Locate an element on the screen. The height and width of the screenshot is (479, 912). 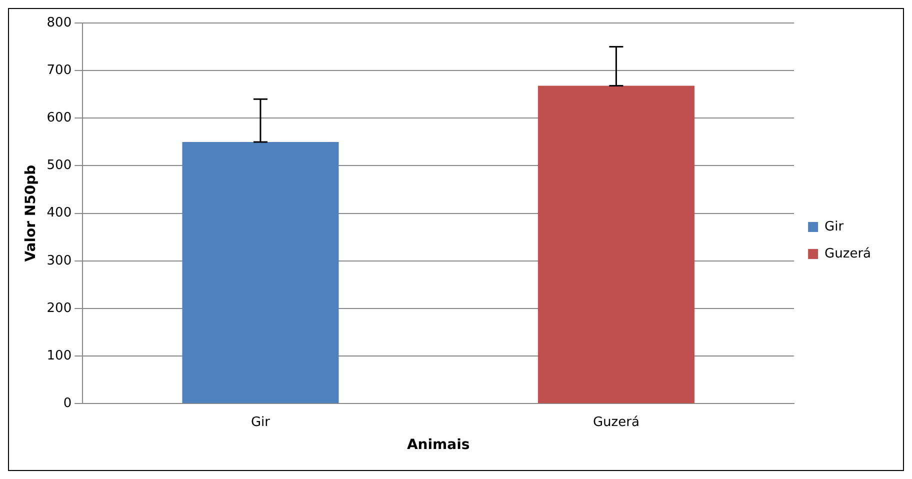
y-tick-label: 600 is located at coordinates (59, 118).